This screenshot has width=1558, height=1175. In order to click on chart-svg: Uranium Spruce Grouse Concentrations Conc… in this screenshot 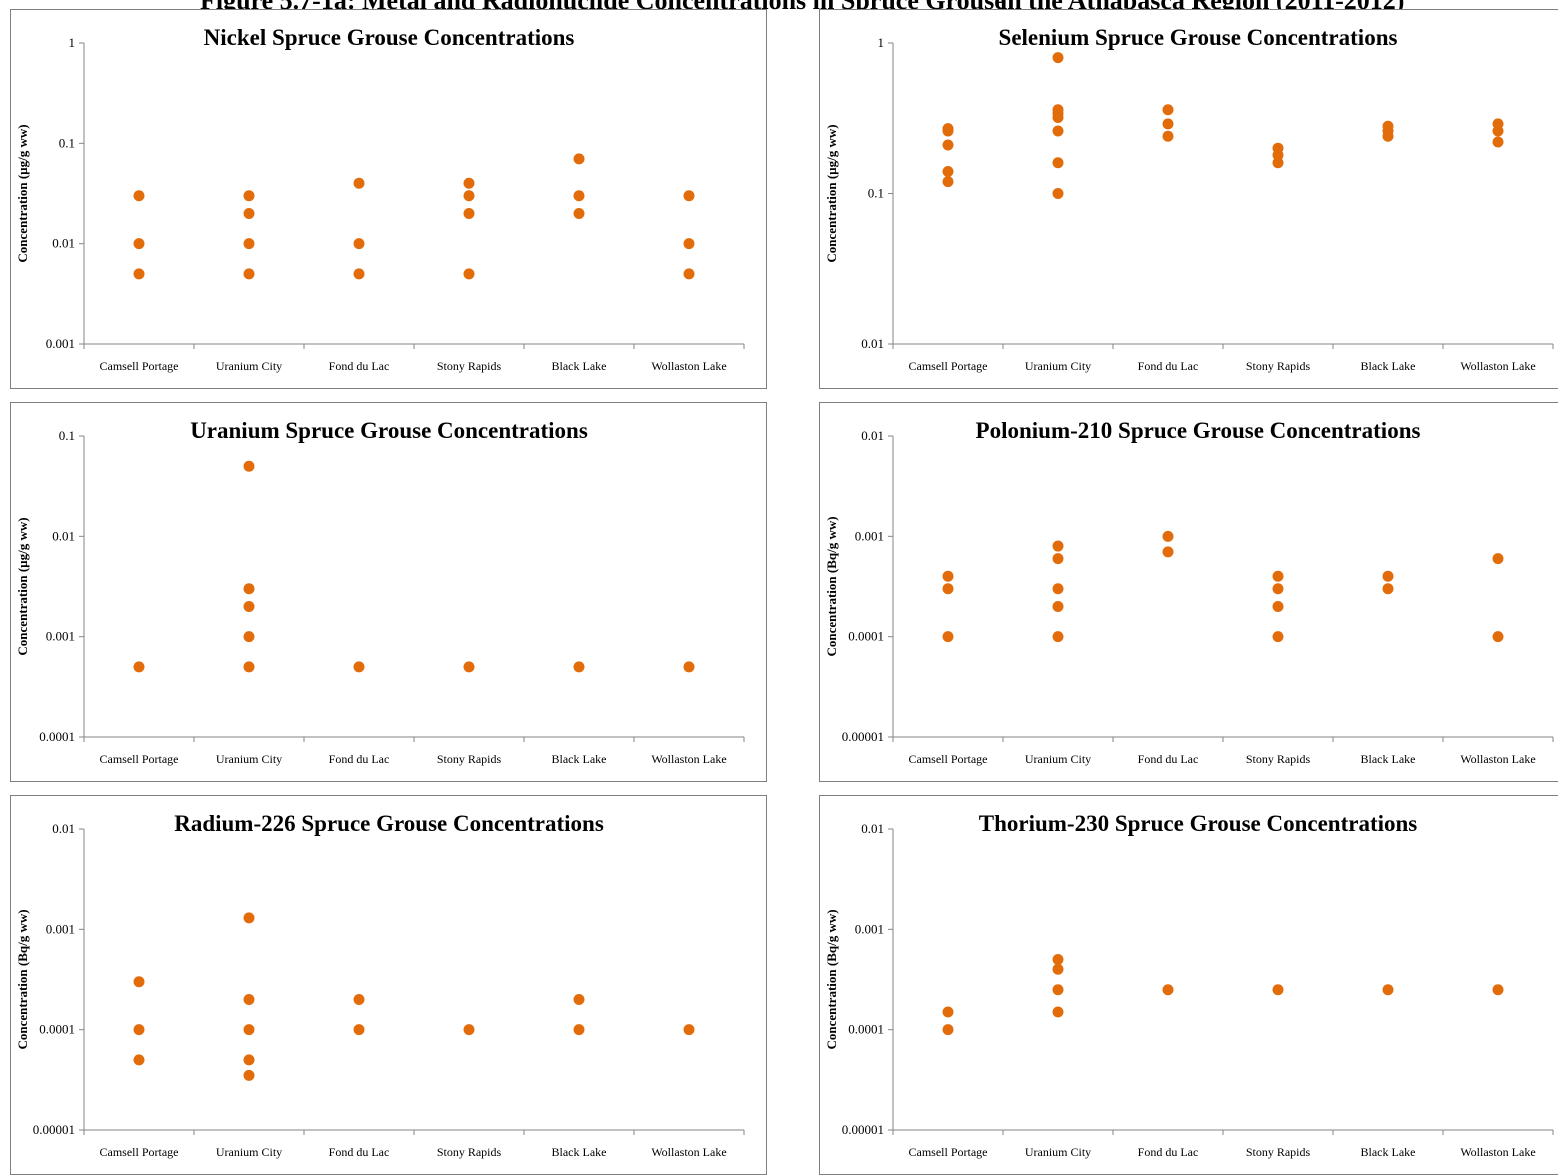, I will do `click(380, 592)`.